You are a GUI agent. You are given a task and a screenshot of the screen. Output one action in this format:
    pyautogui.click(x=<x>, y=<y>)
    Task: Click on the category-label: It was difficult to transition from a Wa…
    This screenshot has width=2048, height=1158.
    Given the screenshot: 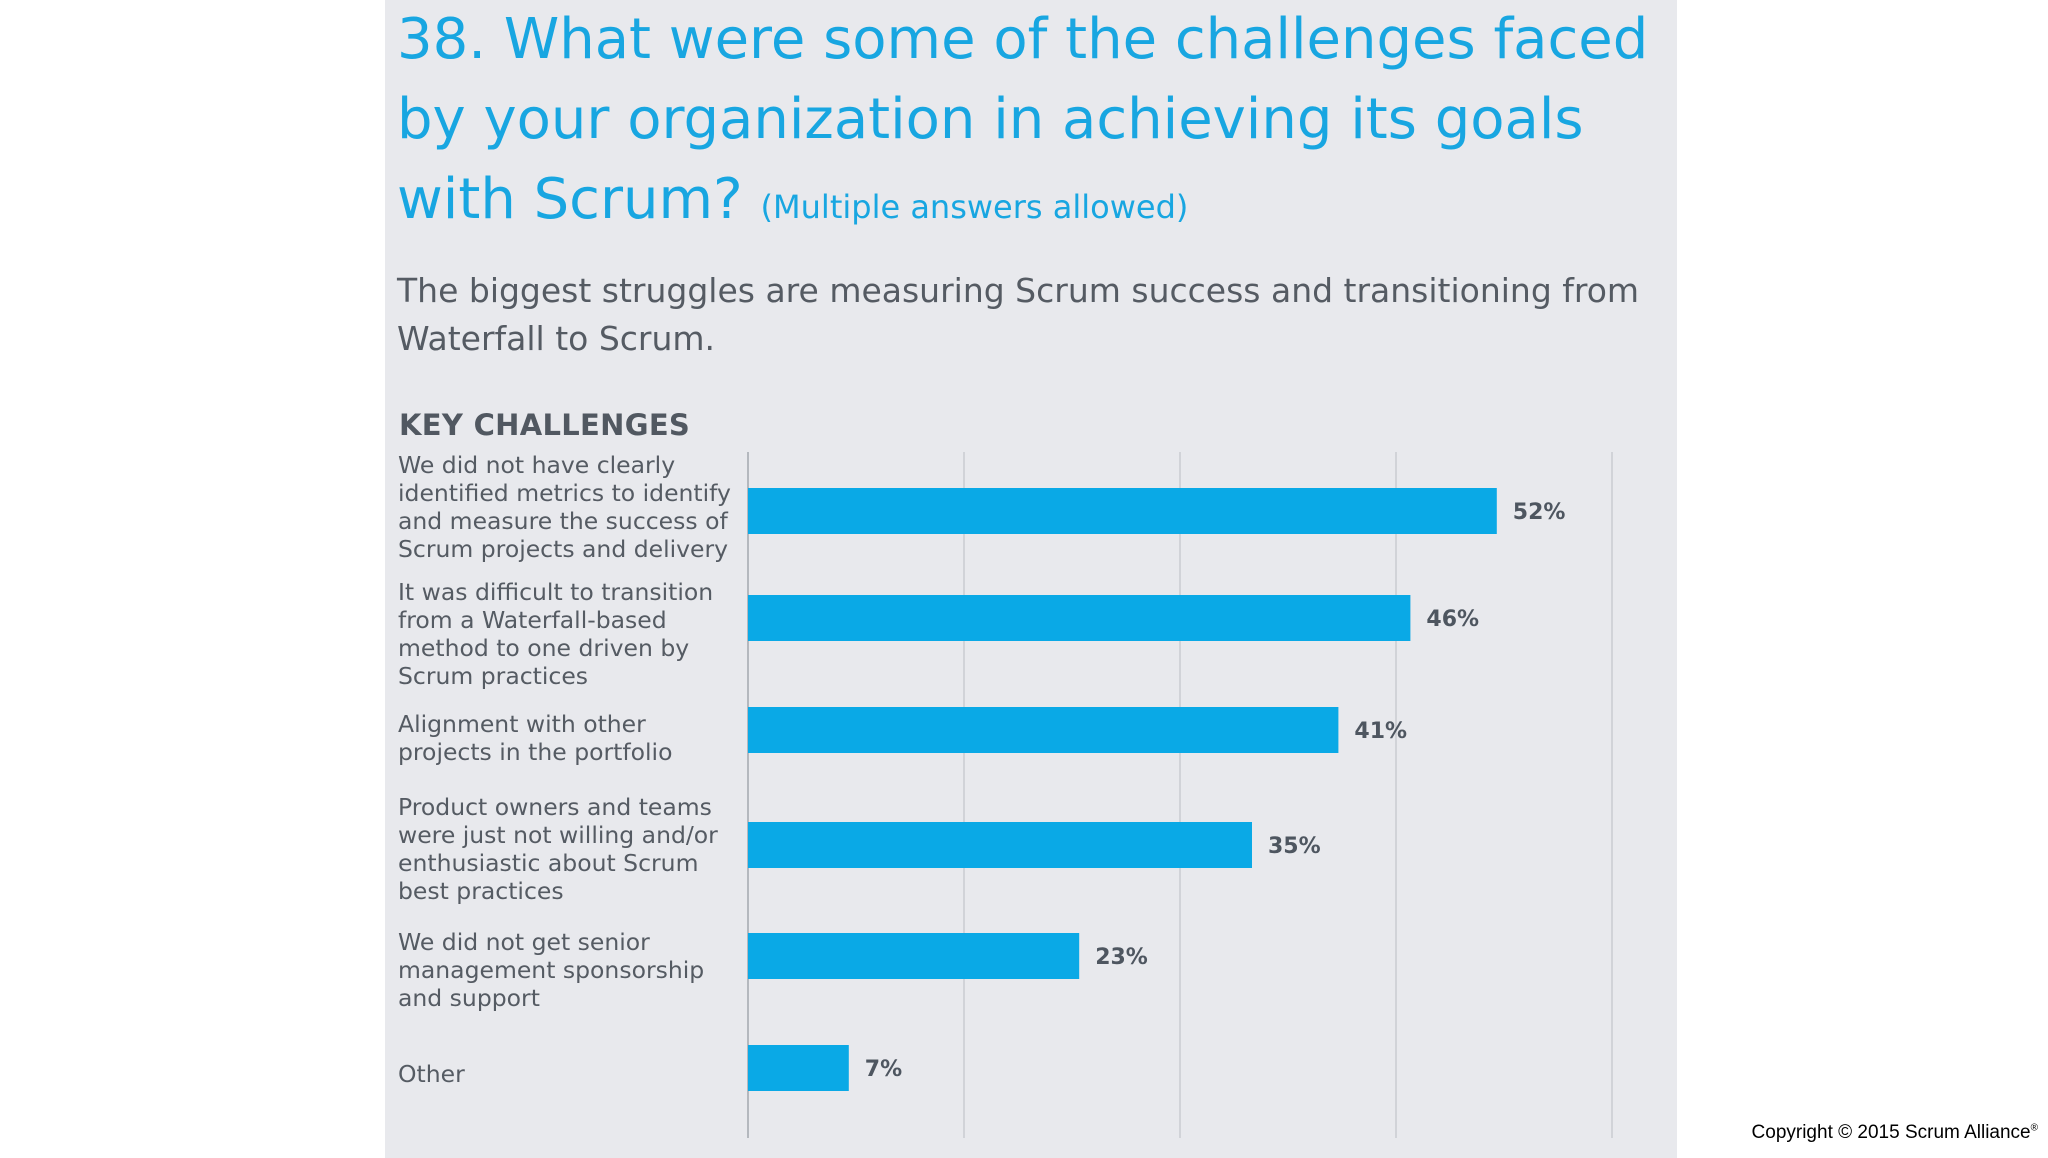 What is the action you would take?
    pyautogui.click(x=556, y=634)
    